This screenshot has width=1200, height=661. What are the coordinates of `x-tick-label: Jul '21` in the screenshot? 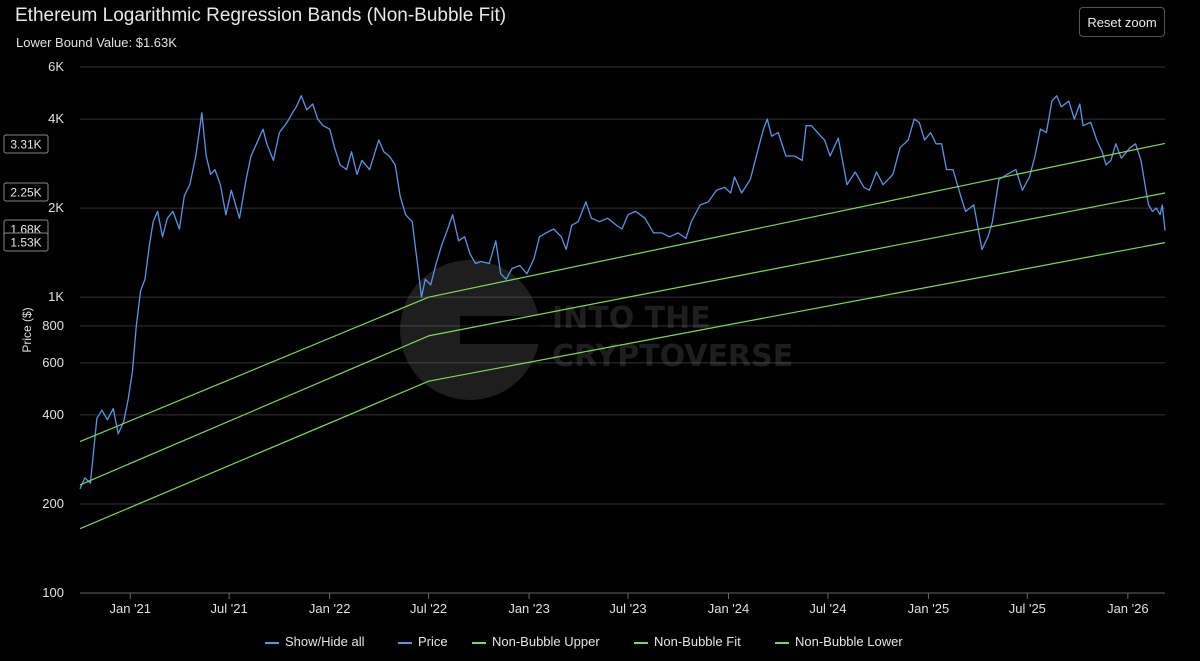 It's located at (229, 608).